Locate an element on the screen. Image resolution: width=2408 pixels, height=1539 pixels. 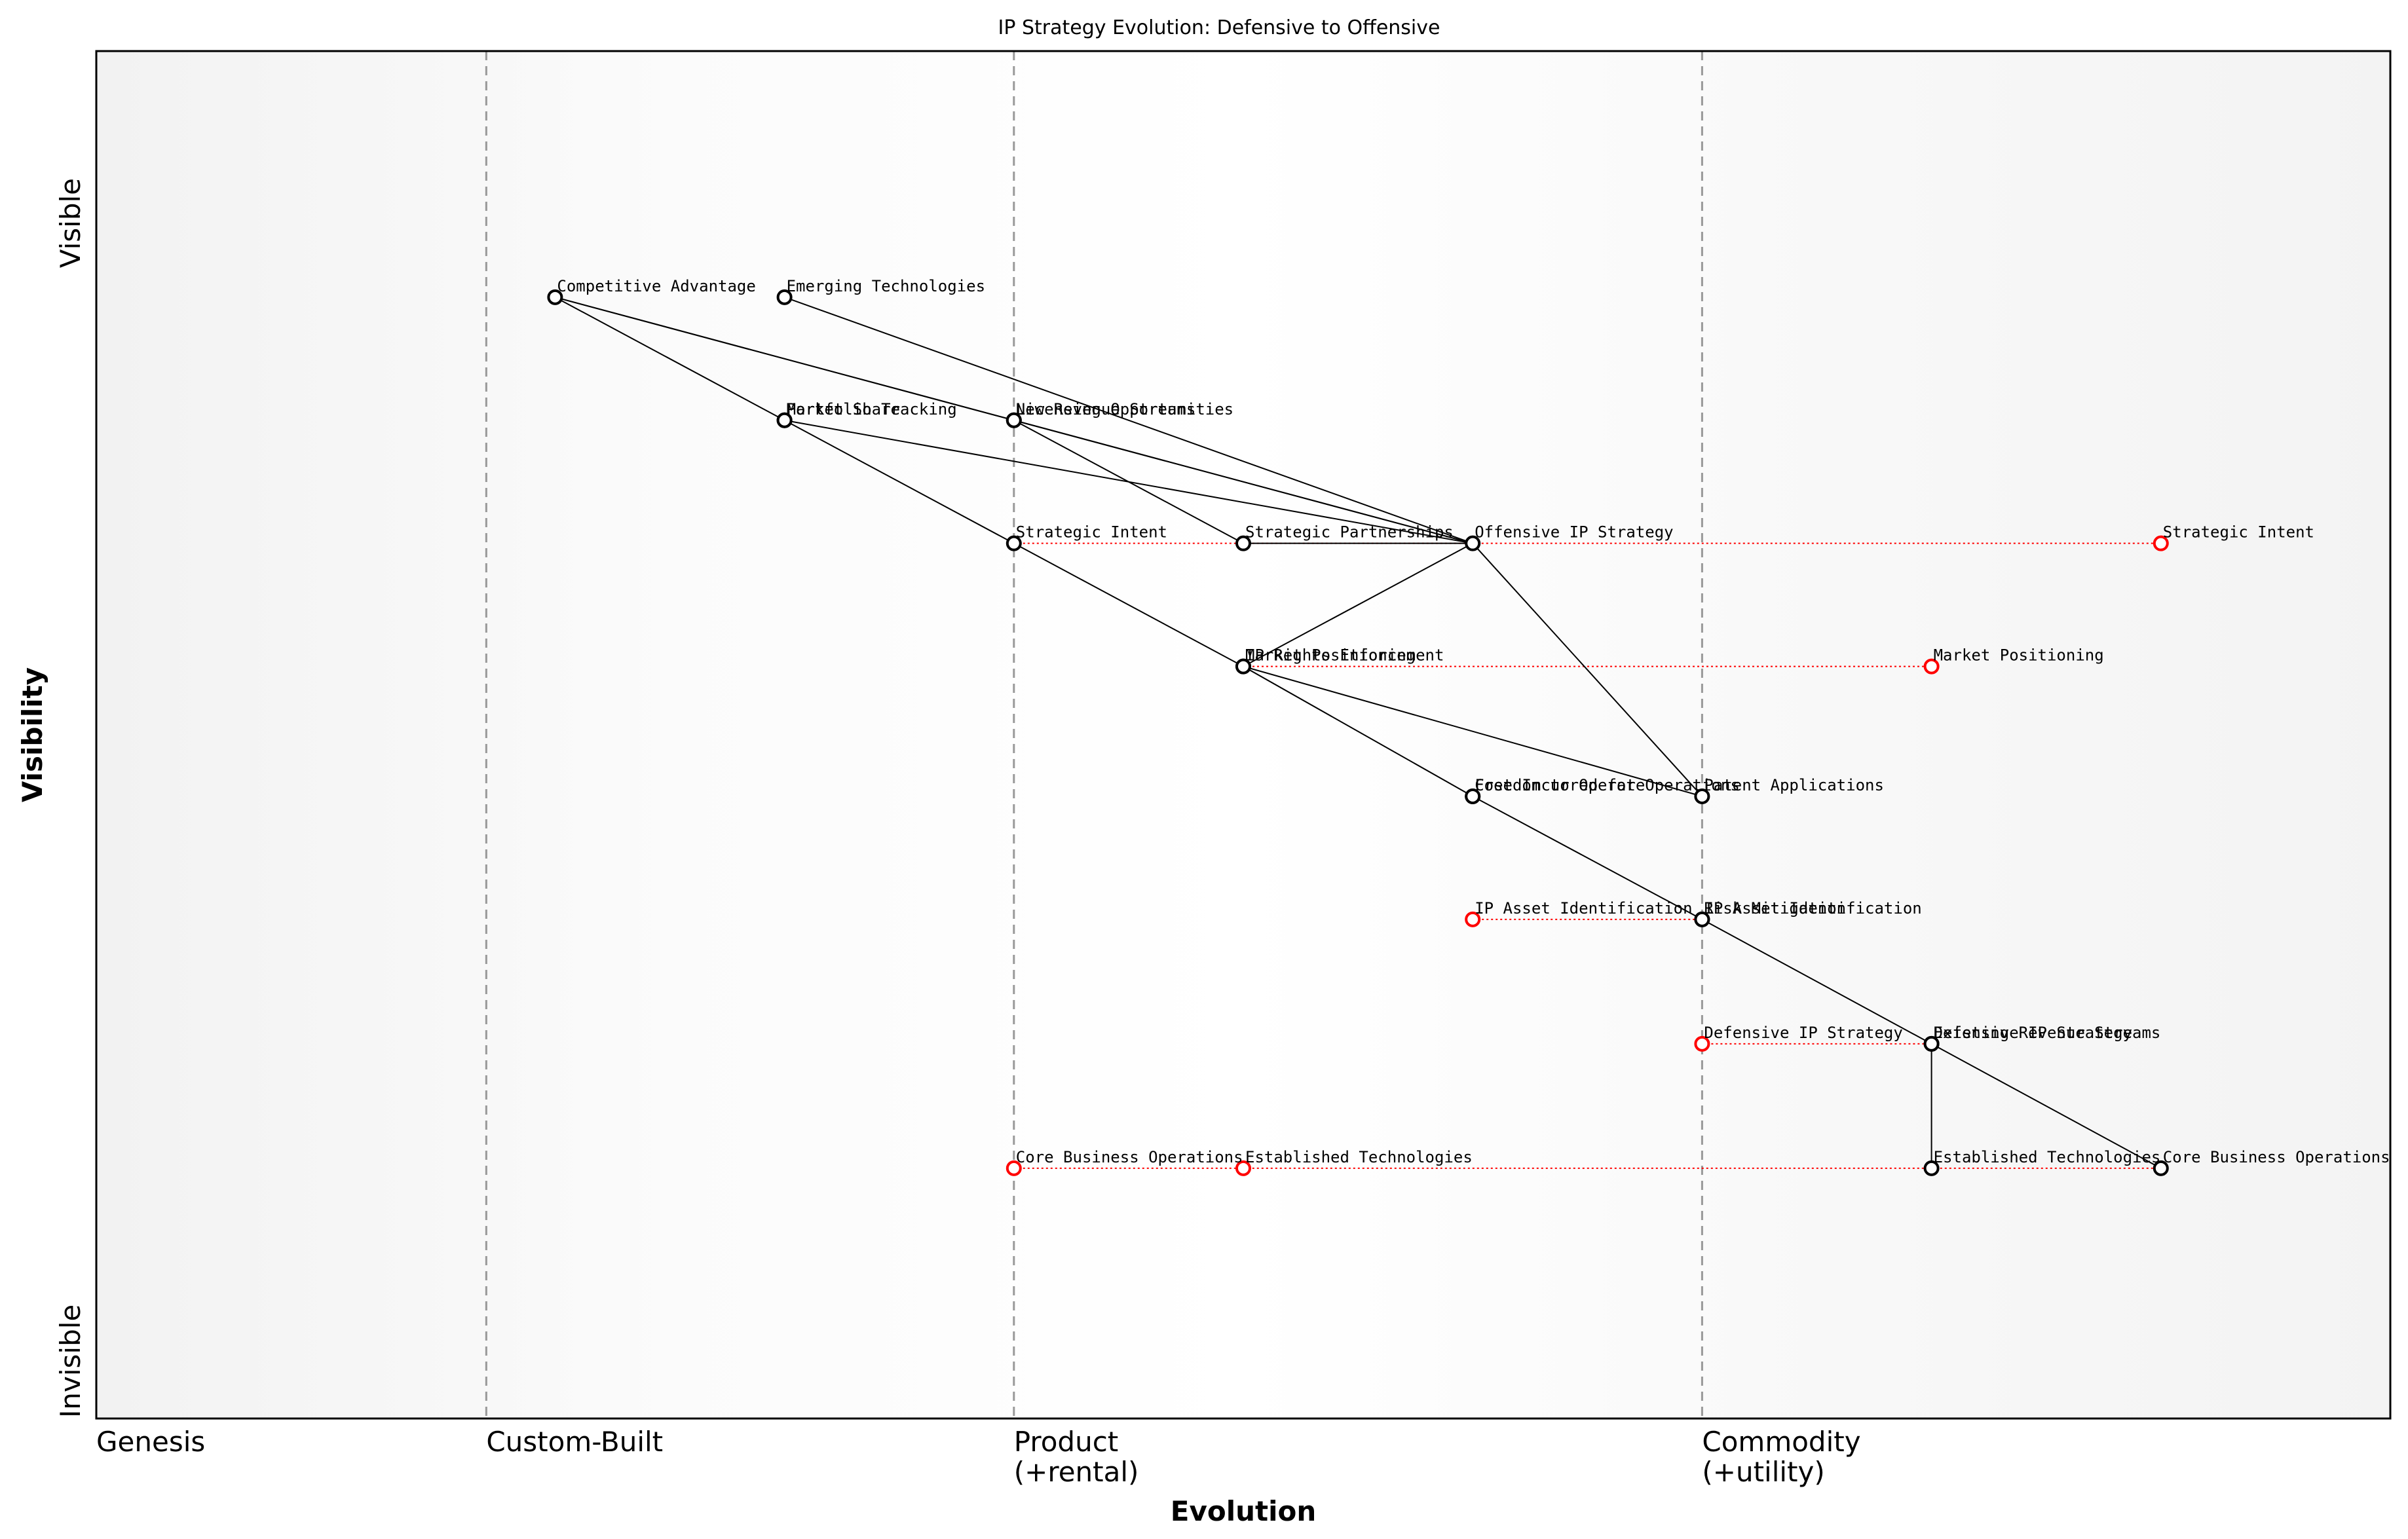
component-label-established-technologies: Established Technologies is located at coordinates (2047, 1157).